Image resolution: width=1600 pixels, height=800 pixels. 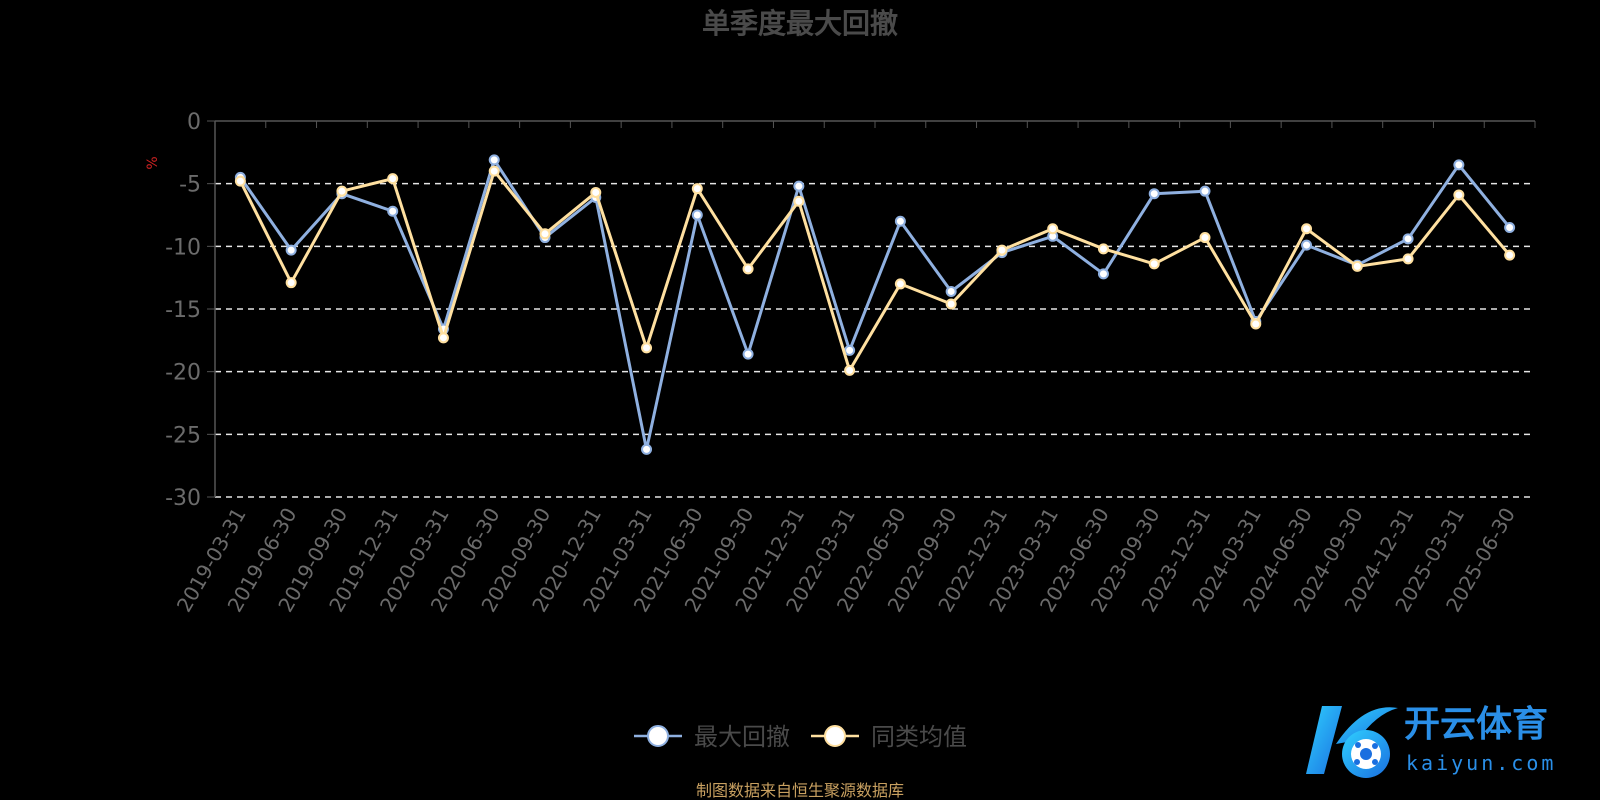 I want to click on y-tick-label: -20, so click(x=183, y=373).